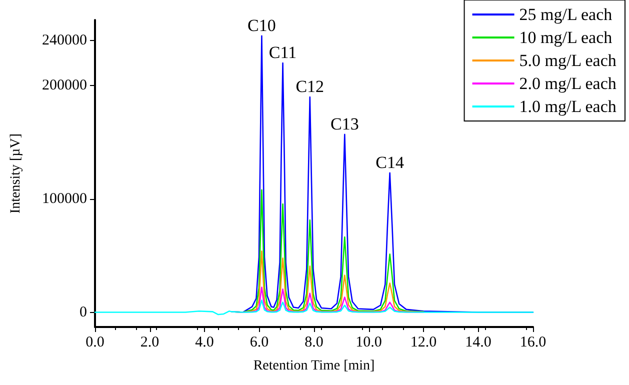 The width and height of the screenshot is (629, 385). What do you see at coordinates (369, 342) in the screenshot?
I see `x-tick-label: 10.0` at bounding box center [369, 342].